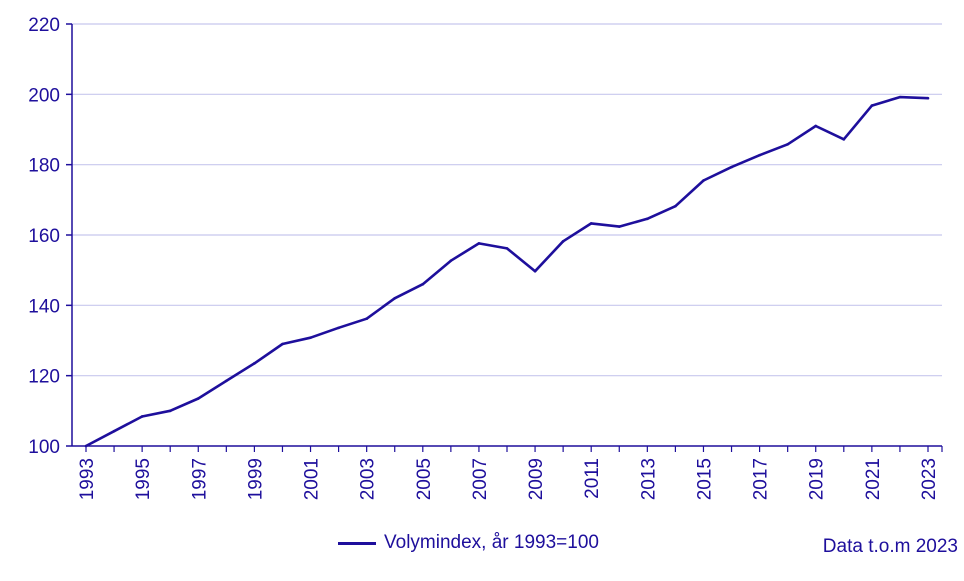  Describe the element at coordinates (226, 381) in the screenshot. I see `data-point-1998` at that location.